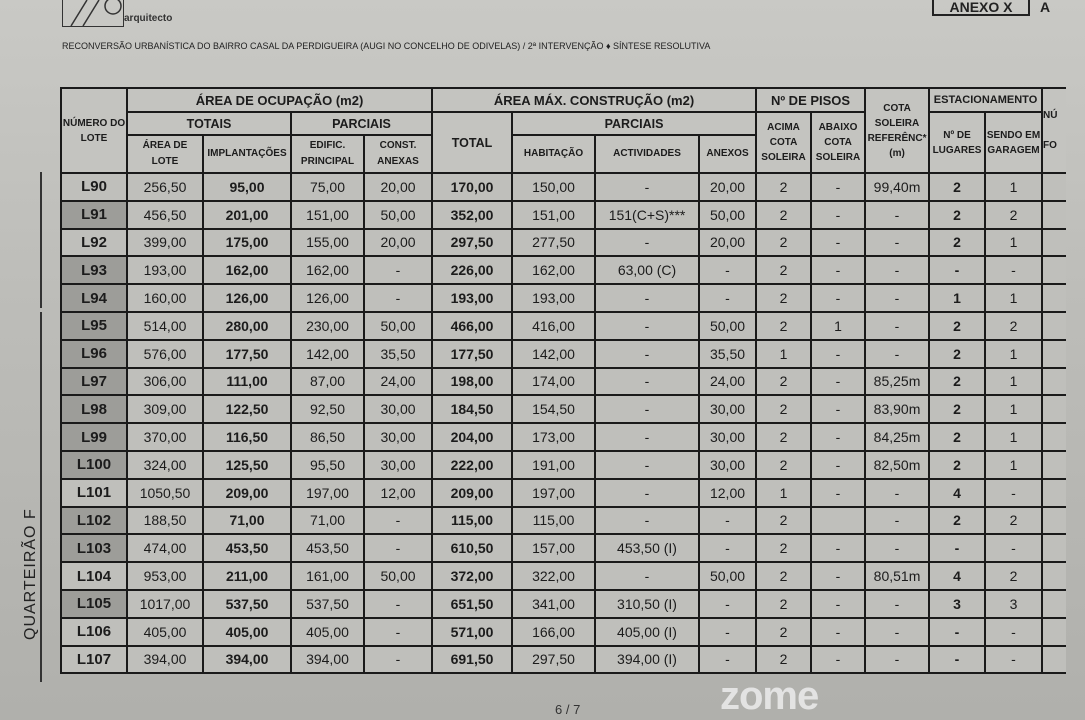 Image resolution: width=1085 pixels, height=720 pixels. Describe the element at coordinates (811, 100) in the screenshot. I see `header-floors: Nº DE PISOS` at that location.